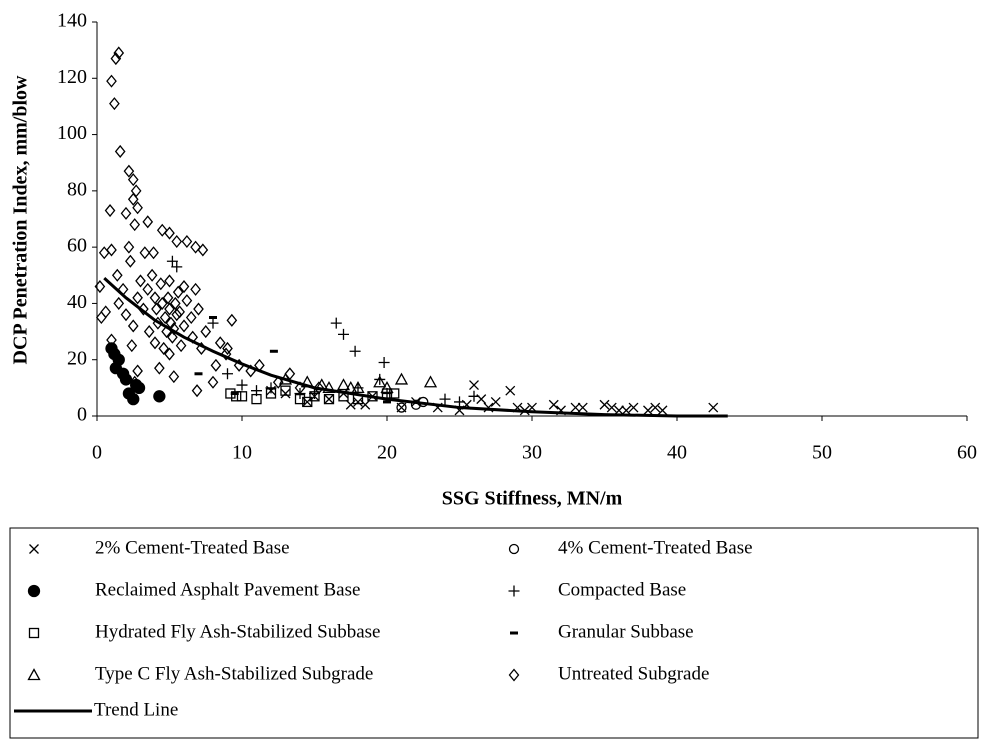 The image size is (985, 739). What do you see at coordinates (238, 631) in the screenshot?
I see `legend-label: Hydrated Fly Ash-Stabilized Subbase` at bounding box center [238, 631].